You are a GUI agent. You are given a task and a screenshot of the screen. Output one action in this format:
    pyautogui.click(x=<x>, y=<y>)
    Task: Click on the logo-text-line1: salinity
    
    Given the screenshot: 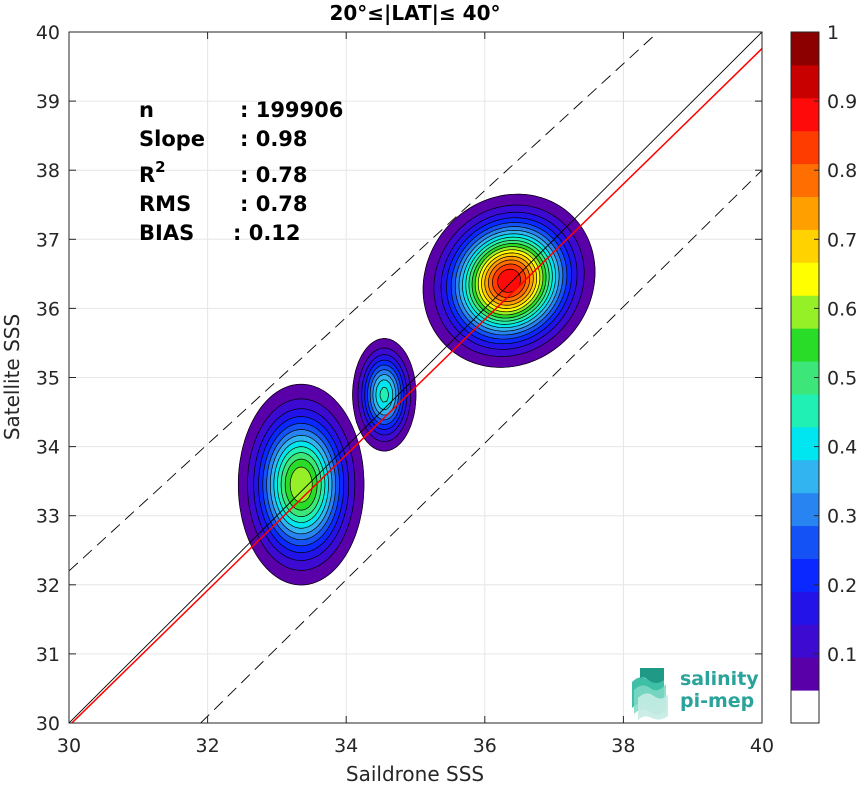 What is the action you would take?
    pyautogui.click(x=719, y=679)
    